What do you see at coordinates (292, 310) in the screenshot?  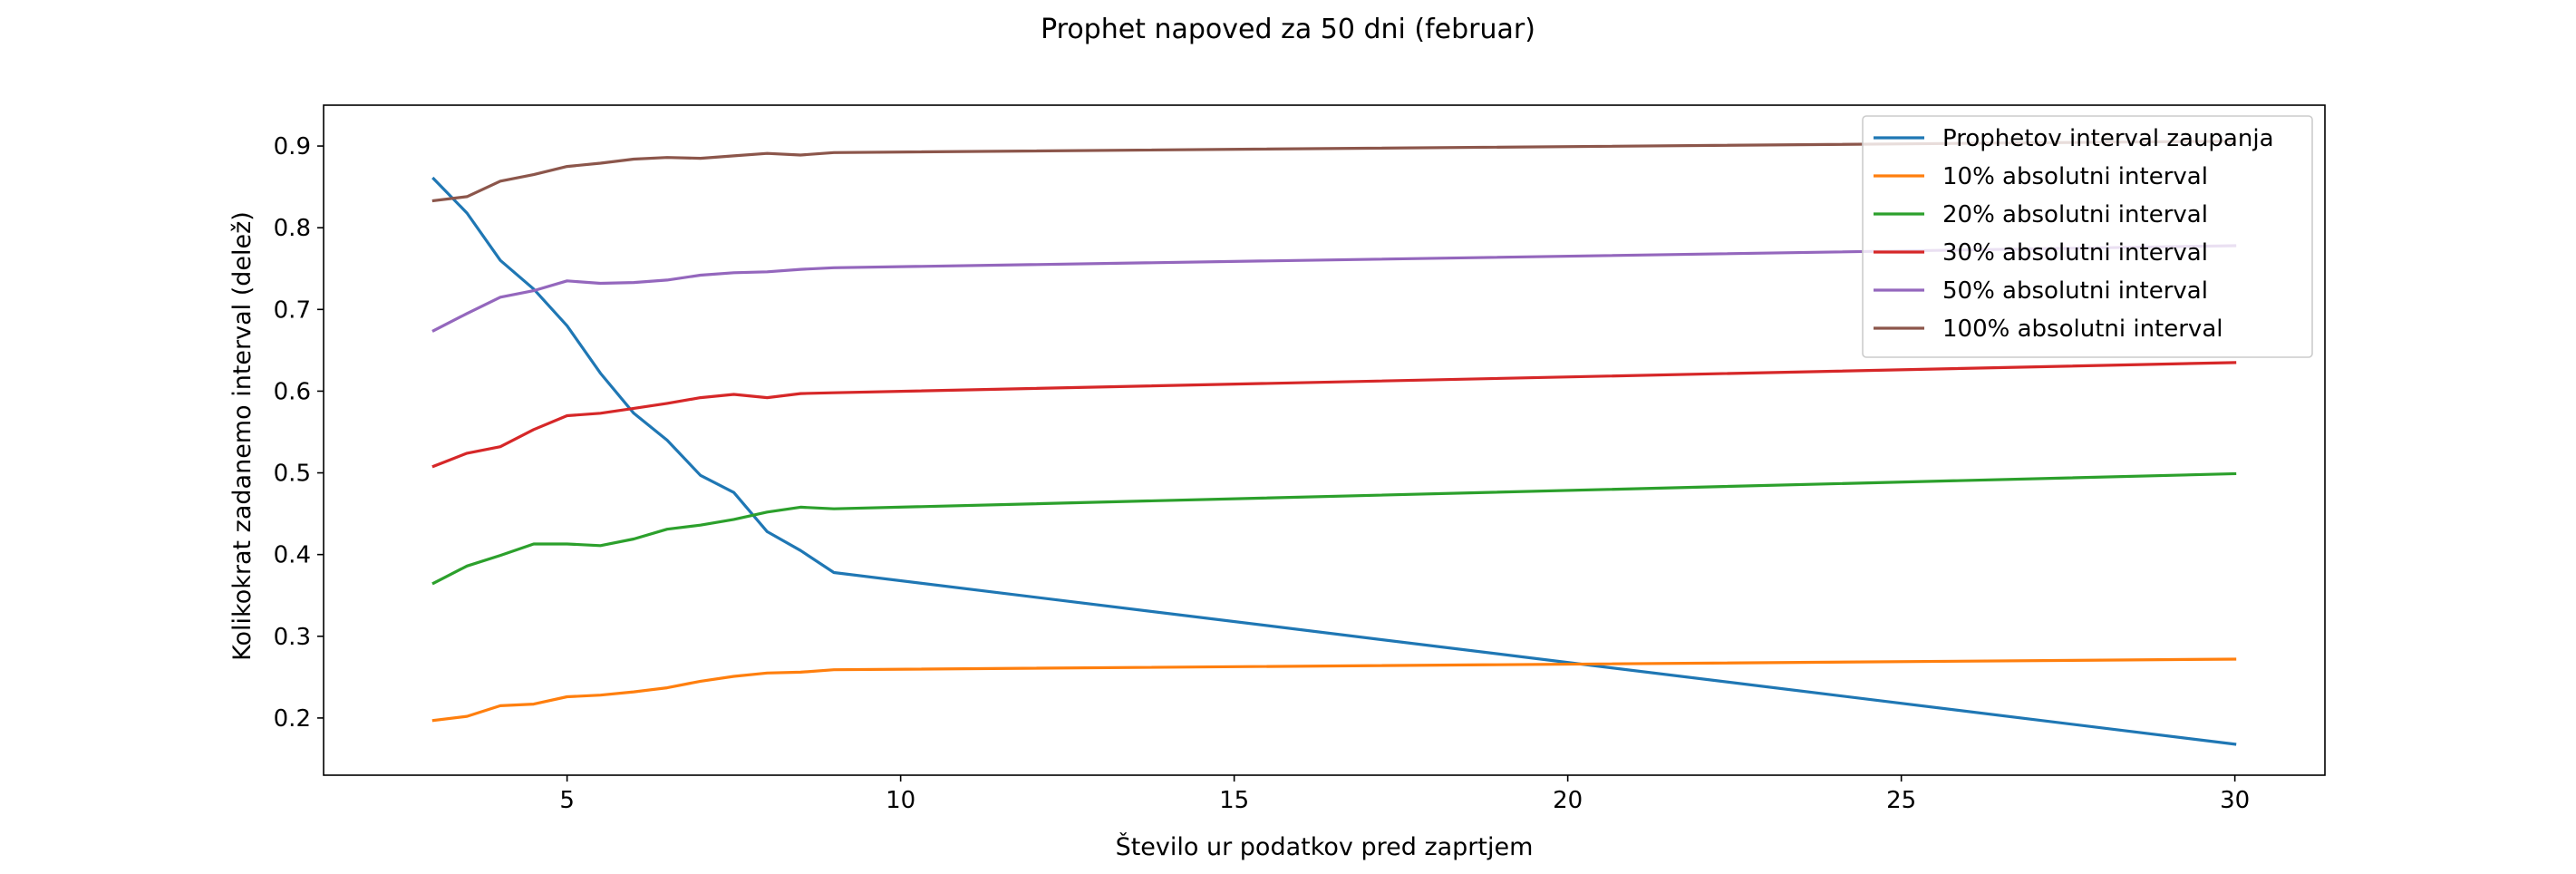 I see `y-tick-label: 0.7` at bounding box center [292, 310].